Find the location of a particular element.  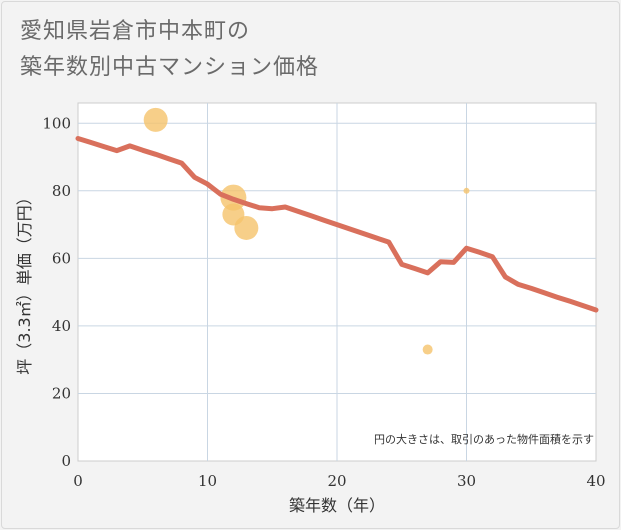

x-tick-label: 10 is located at coordinates (207, 481).